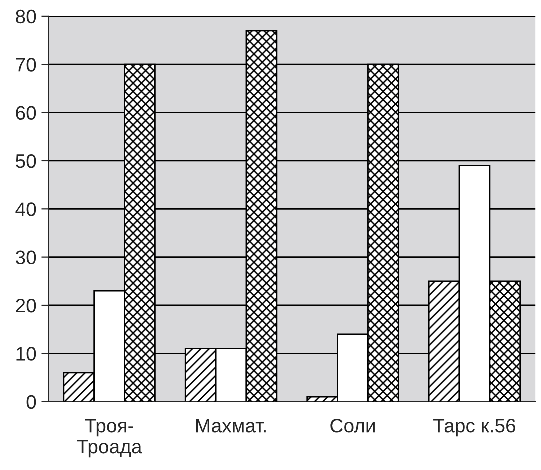 The height and width of the screenshot is (470, 541). Describe the element at coordinates (26, 209) in the screenshot. I see `y-tick-label: 40` at that location.